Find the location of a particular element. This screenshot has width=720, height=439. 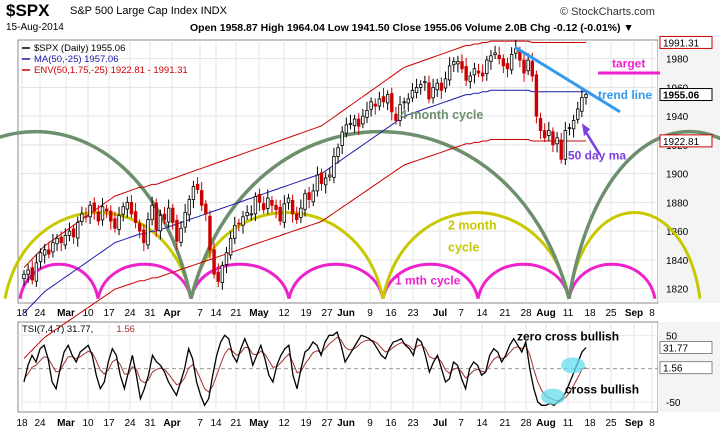

ma-annotation-label: 50 day ma is located at coordinates (597, 155).